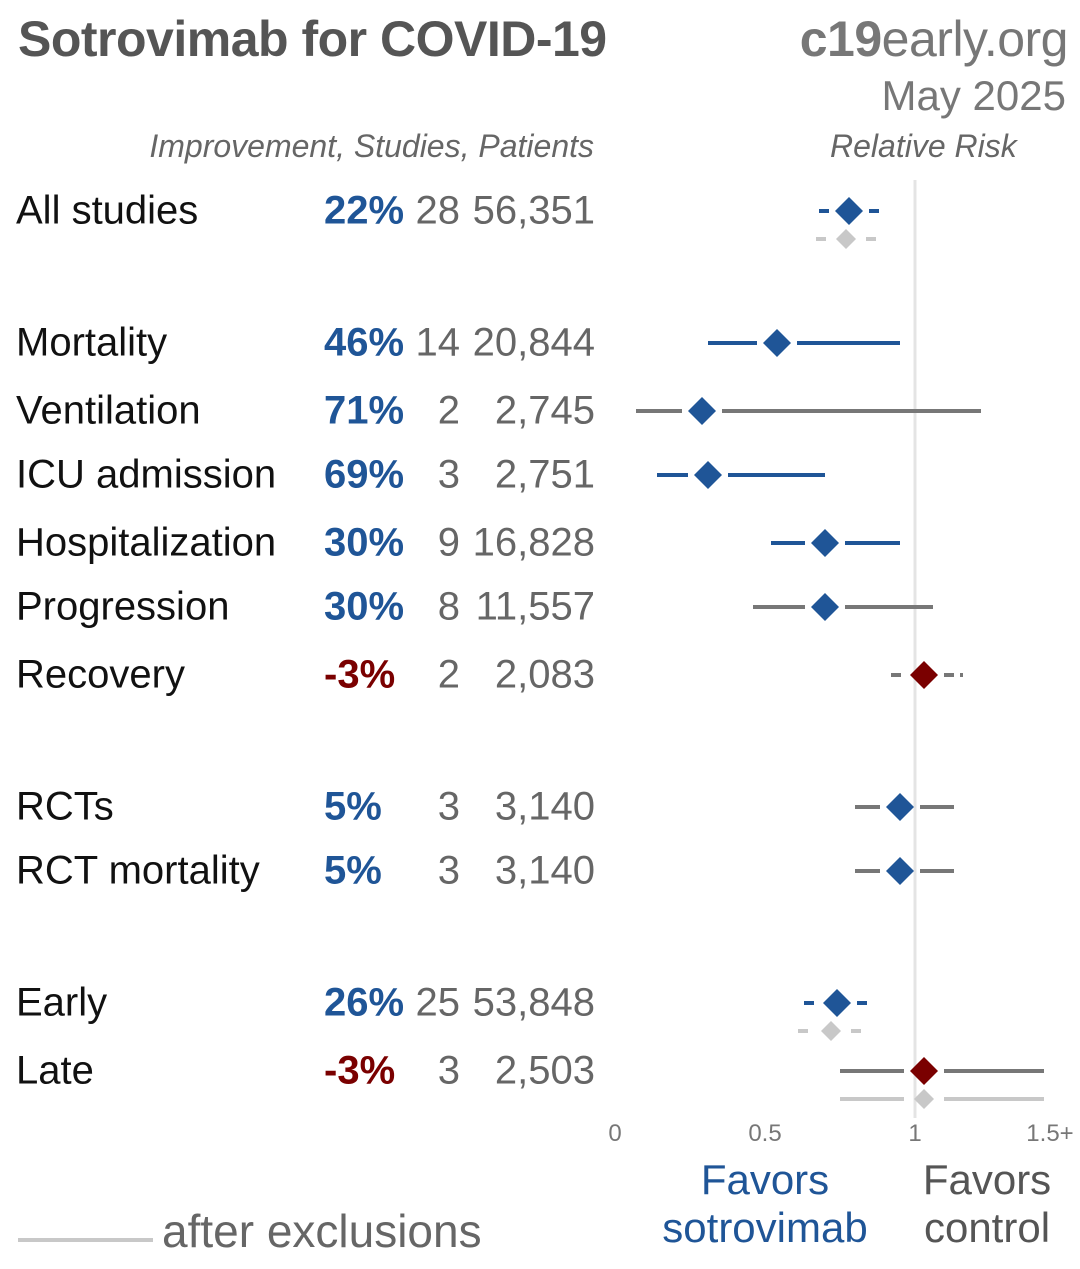 This screenshot has height=1269, width=1080. I want to click on row-improvement-all-studies: 22%, so click(364, 210).